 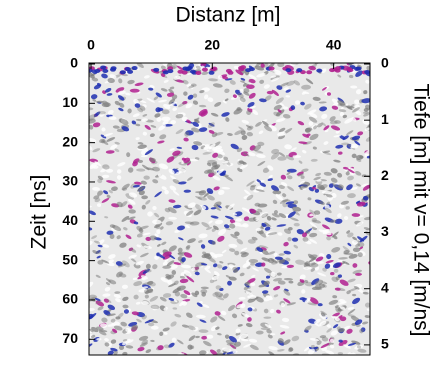 What do you see at coordinates (91, 45) in the screenshot?
I see `x-tick-label: 0` at bounding box center [91, 45].